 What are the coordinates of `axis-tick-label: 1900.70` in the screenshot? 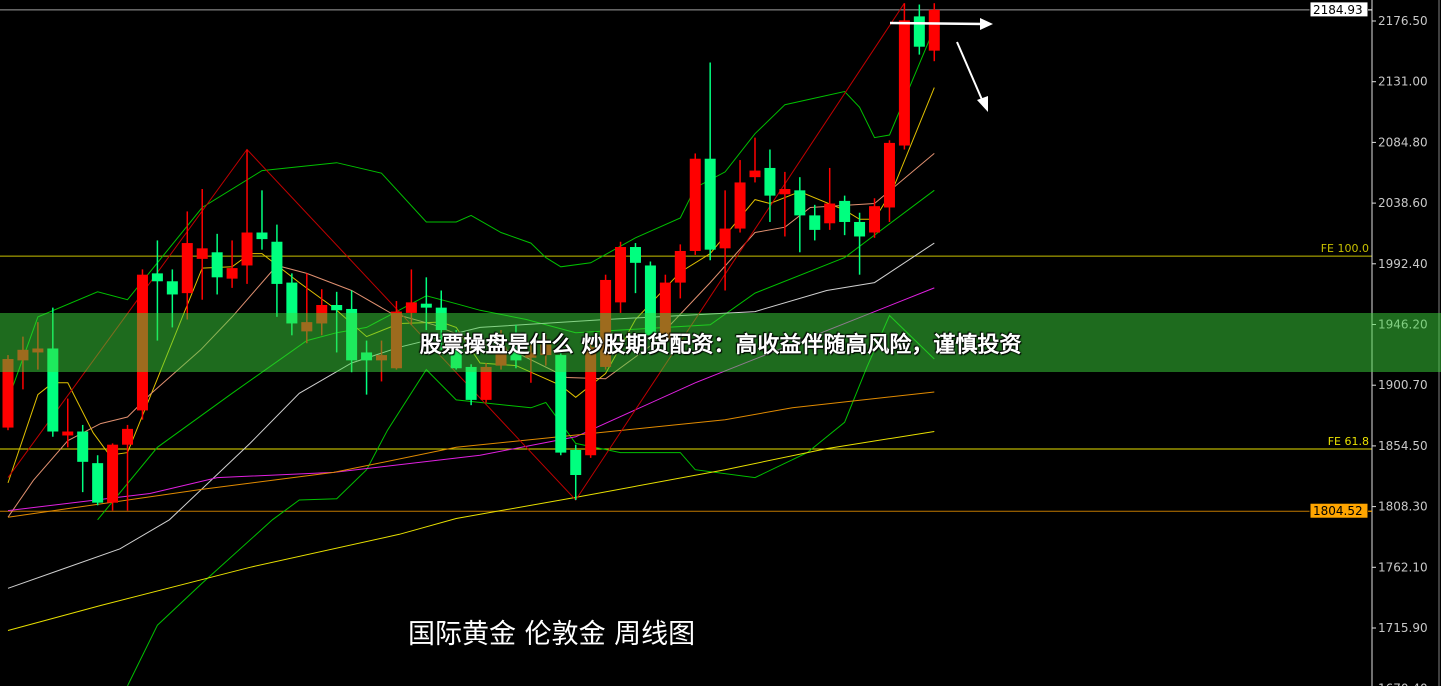 It's located at (1403, 385).